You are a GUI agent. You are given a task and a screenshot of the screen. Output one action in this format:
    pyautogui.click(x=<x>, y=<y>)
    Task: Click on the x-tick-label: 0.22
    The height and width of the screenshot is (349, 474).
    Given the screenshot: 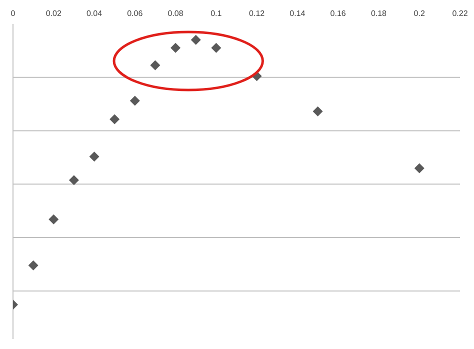 What is the action you would take?
    pyautogui.click(x=460, y=13)
    